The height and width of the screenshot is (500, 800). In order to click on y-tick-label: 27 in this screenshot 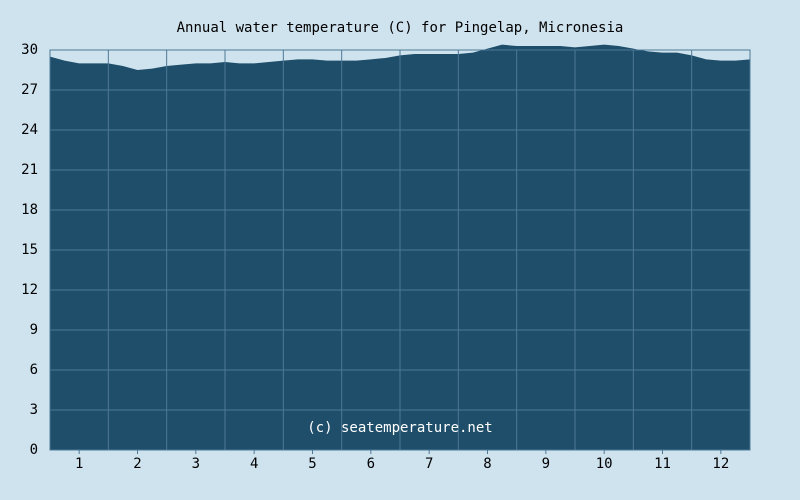, I will do `click(29, 90)`.